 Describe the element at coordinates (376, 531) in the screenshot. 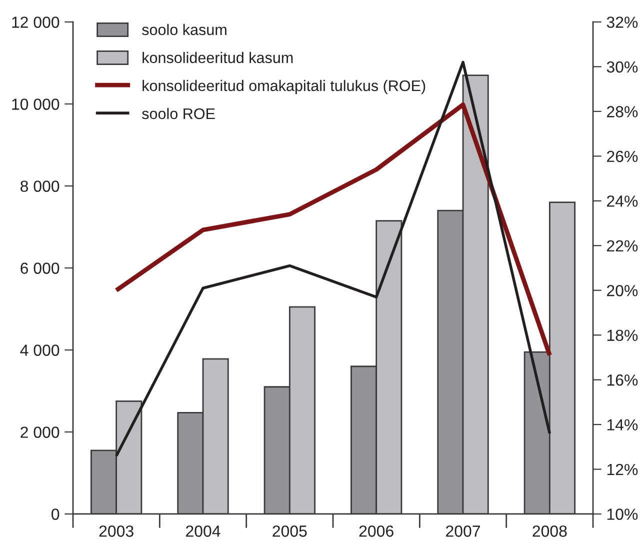

I see `x-tick-label: 2006` at that location.